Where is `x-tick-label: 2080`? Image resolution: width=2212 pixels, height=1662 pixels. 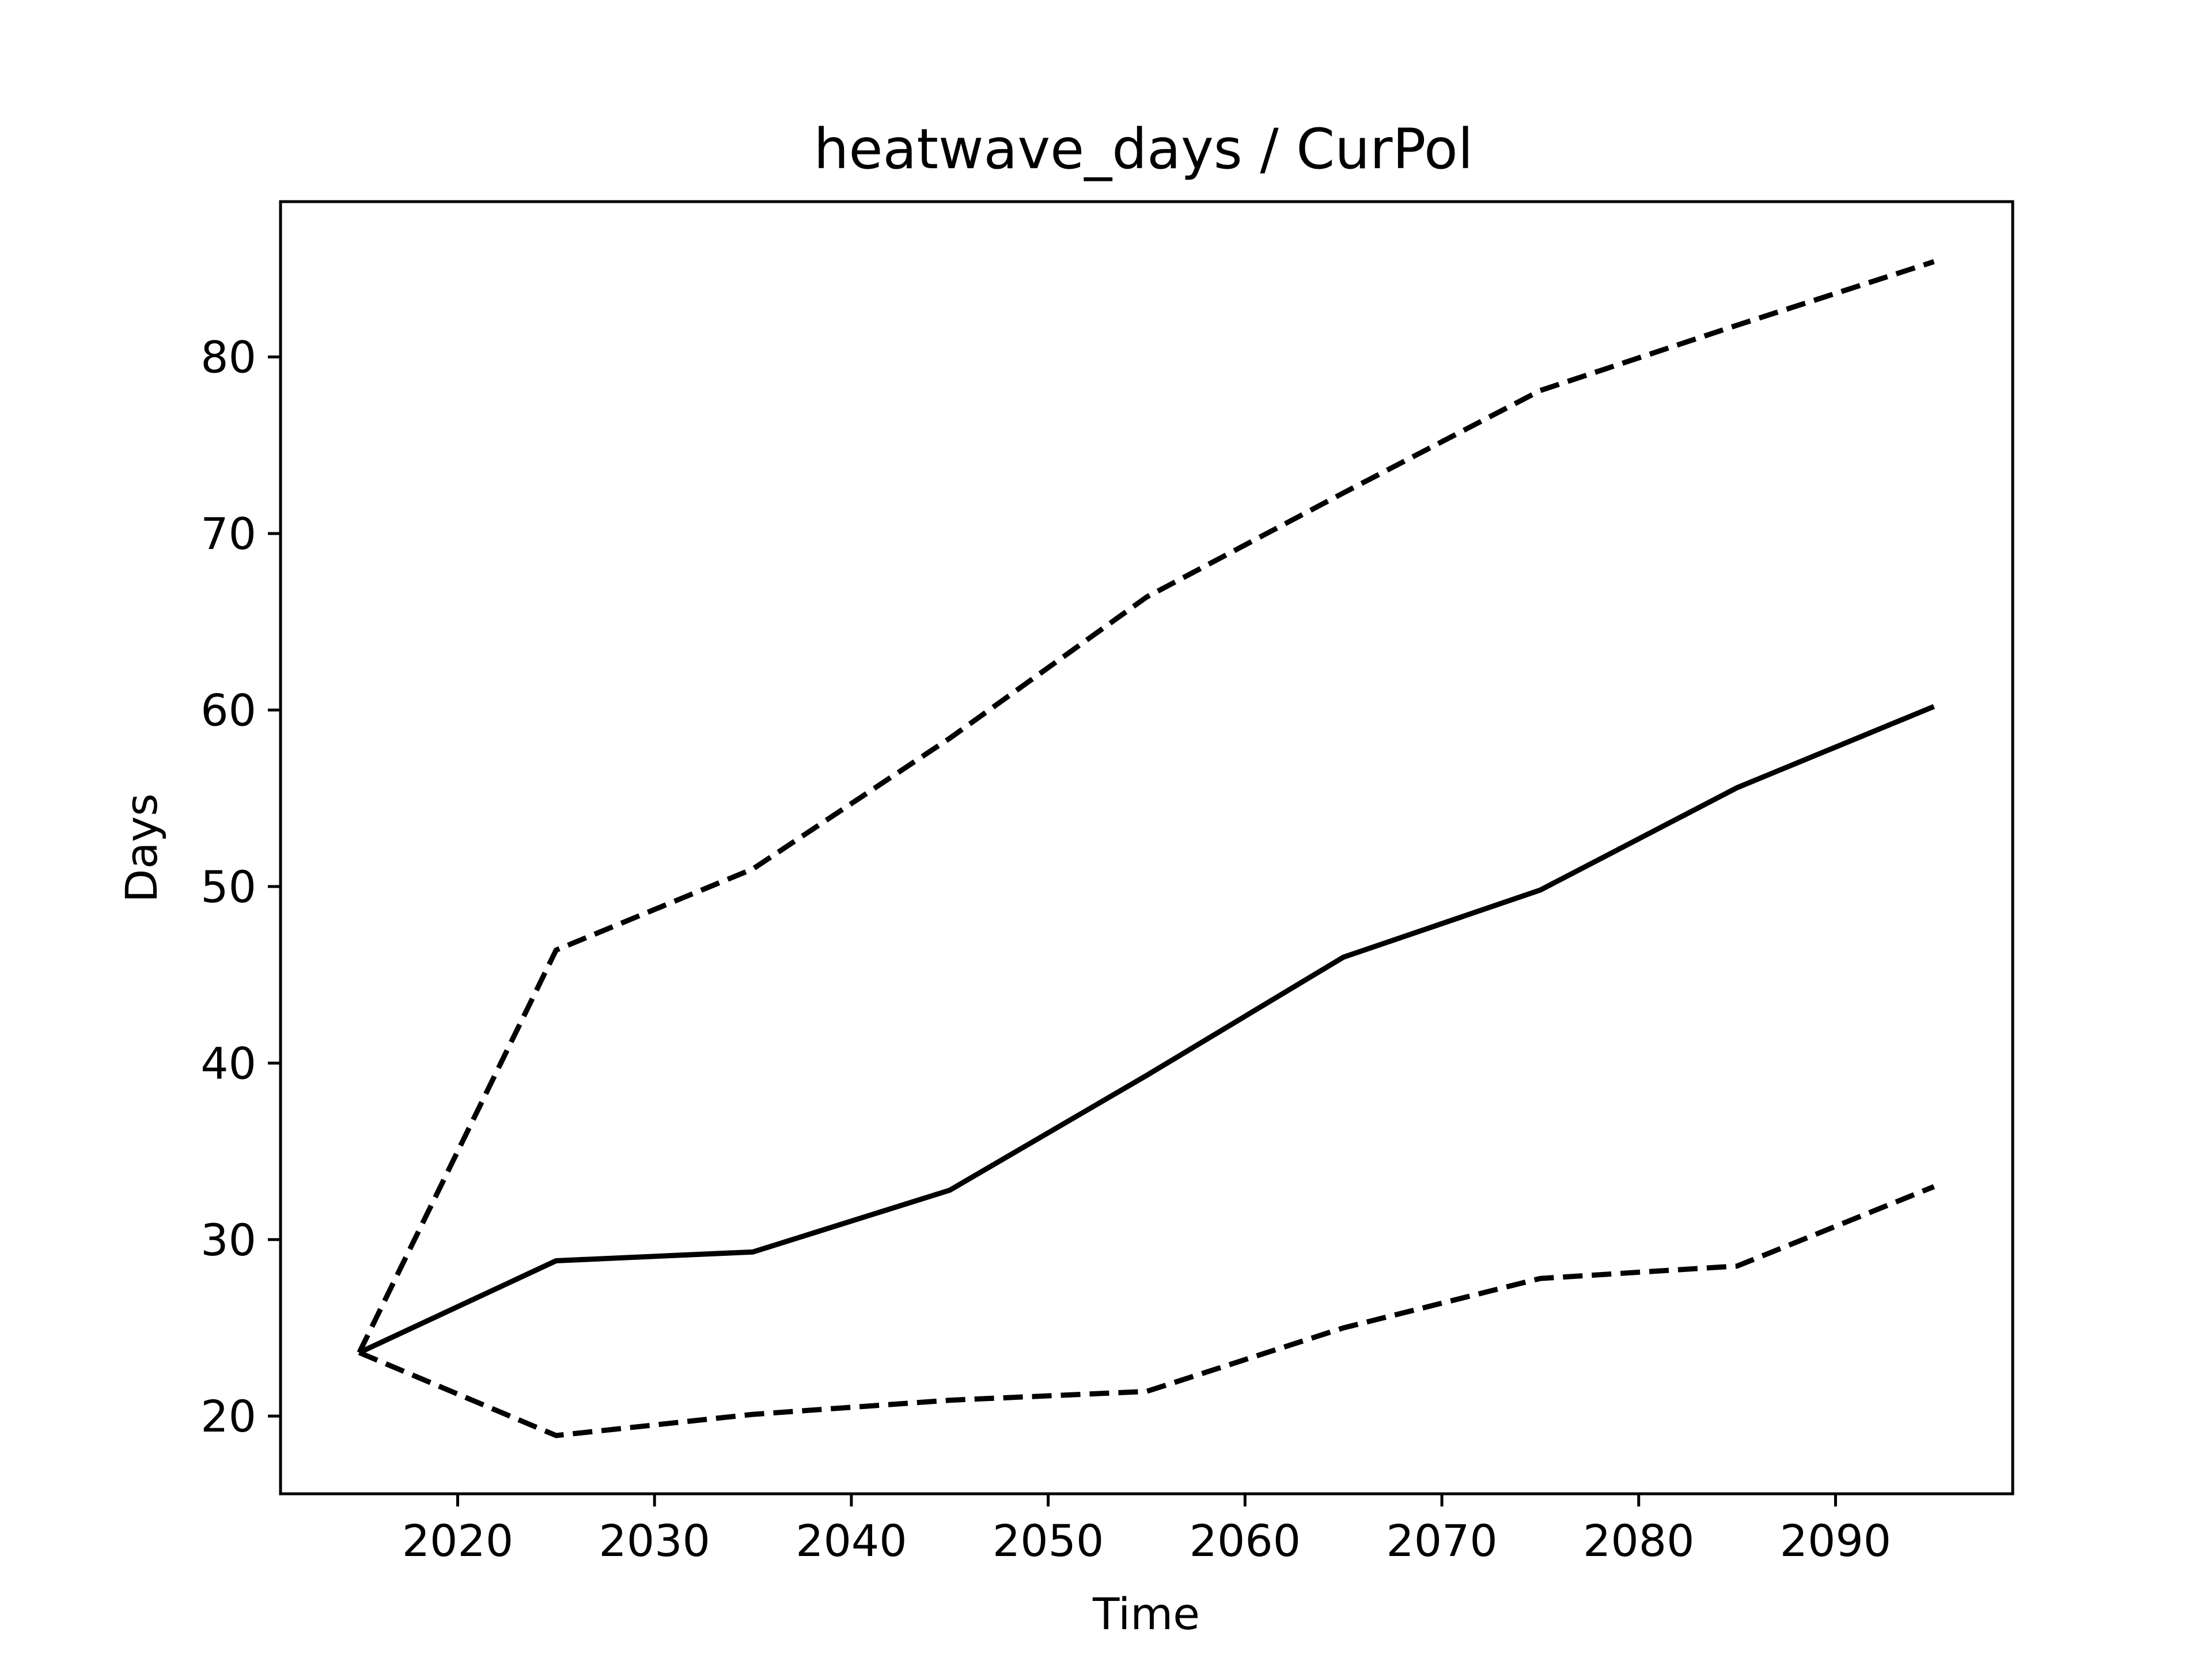 x-tick-label: 2080 is located at coordinates (1638, 1540).